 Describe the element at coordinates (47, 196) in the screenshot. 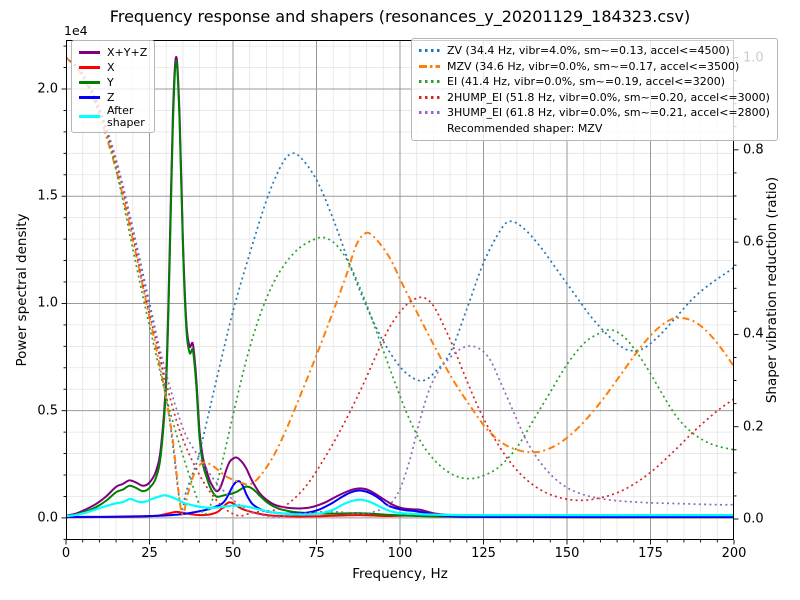

I see `y-left-tick-label: 1.5` at that location.